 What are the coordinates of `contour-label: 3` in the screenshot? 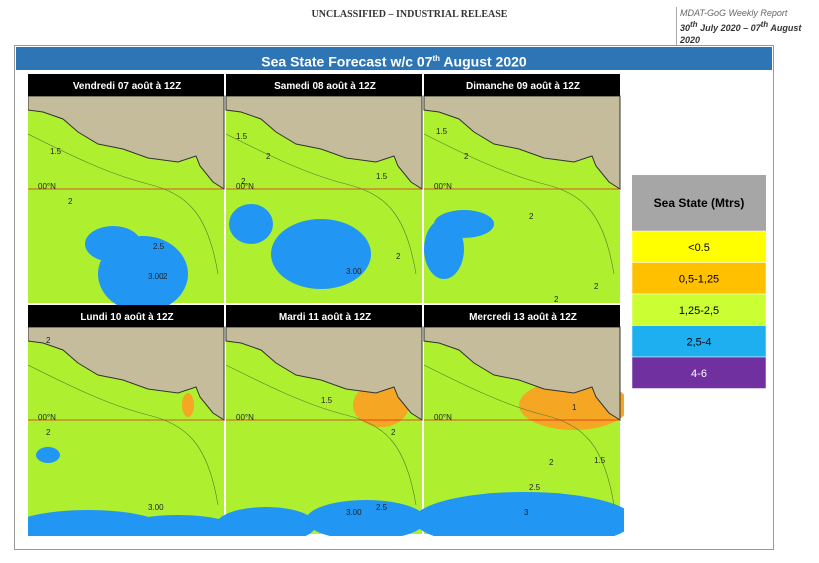 It's located at (526, 512).